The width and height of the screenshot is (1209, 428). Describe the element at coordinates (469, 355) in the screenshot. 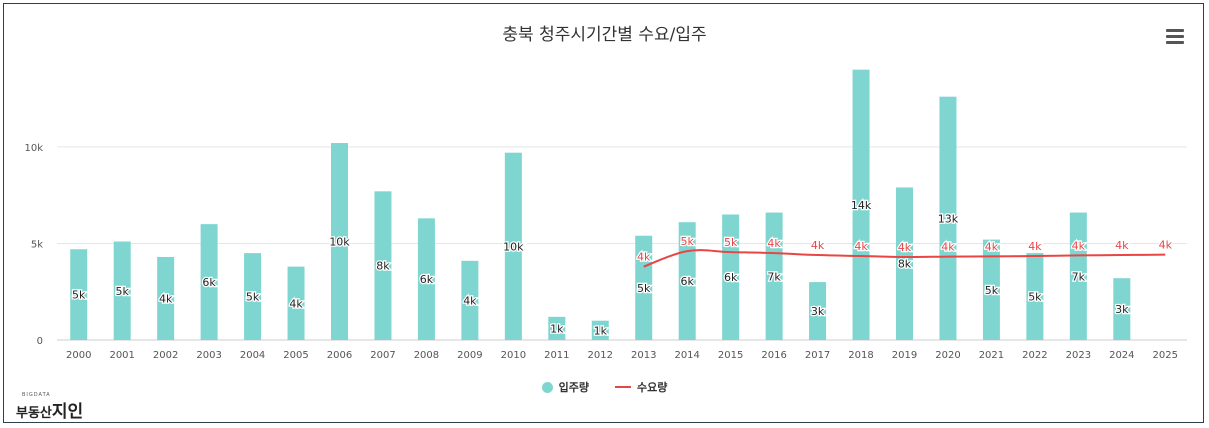

I see `x-tick-label: 2009` at that location.